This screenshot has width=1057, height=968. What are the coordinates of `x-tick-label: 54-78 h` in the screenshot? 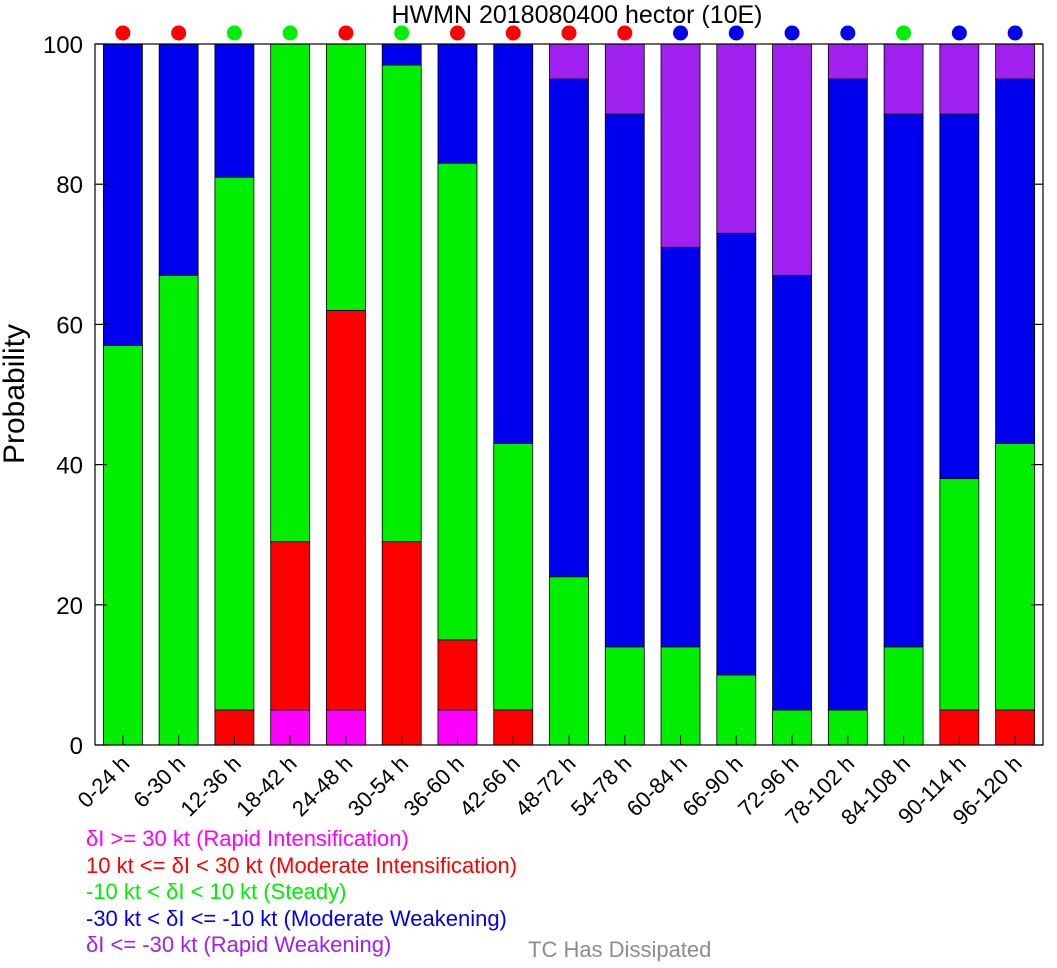 It's located at (601, 786).